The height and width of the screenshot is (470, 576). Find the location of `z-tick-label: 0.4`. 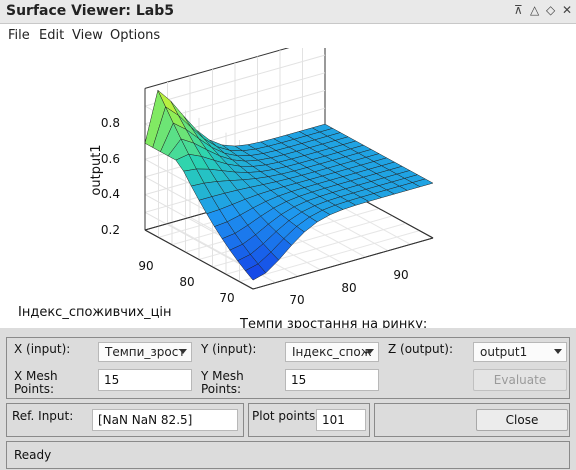

z-tick-label: 0.4 is located at coordinates (110, 194).